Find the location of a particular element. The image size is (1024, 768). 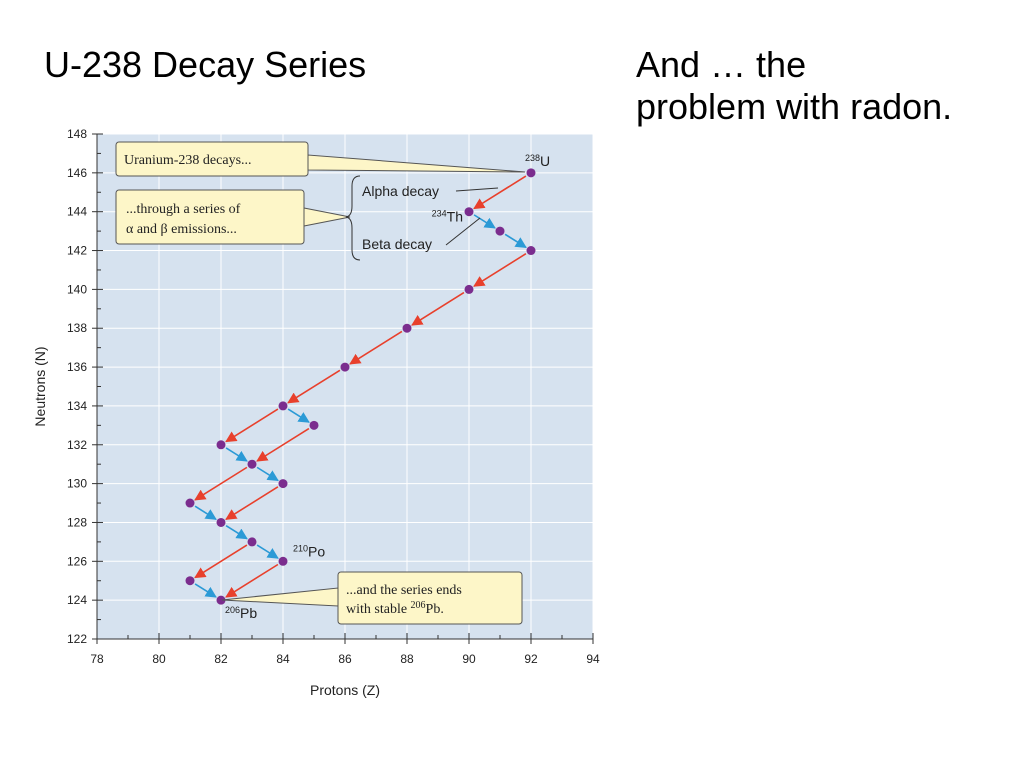

isotope-label-pb: 206Pb is located at coordinates (241, 613).